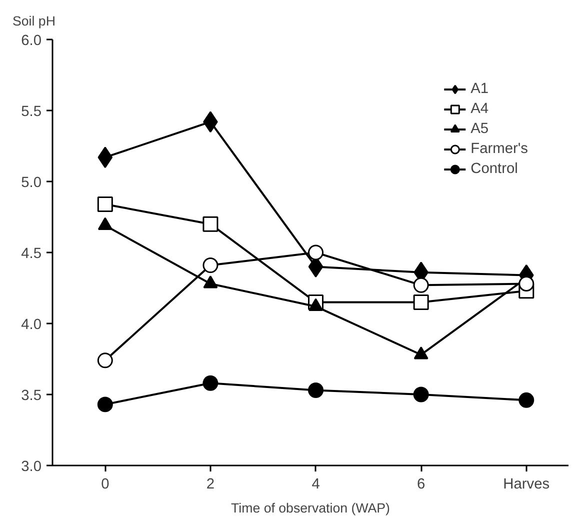 This screenshot has height=518, width=576. Describe the element at coordinates (499, 149) in the screenshot. I see `legend-label: Farmer's` at that location.